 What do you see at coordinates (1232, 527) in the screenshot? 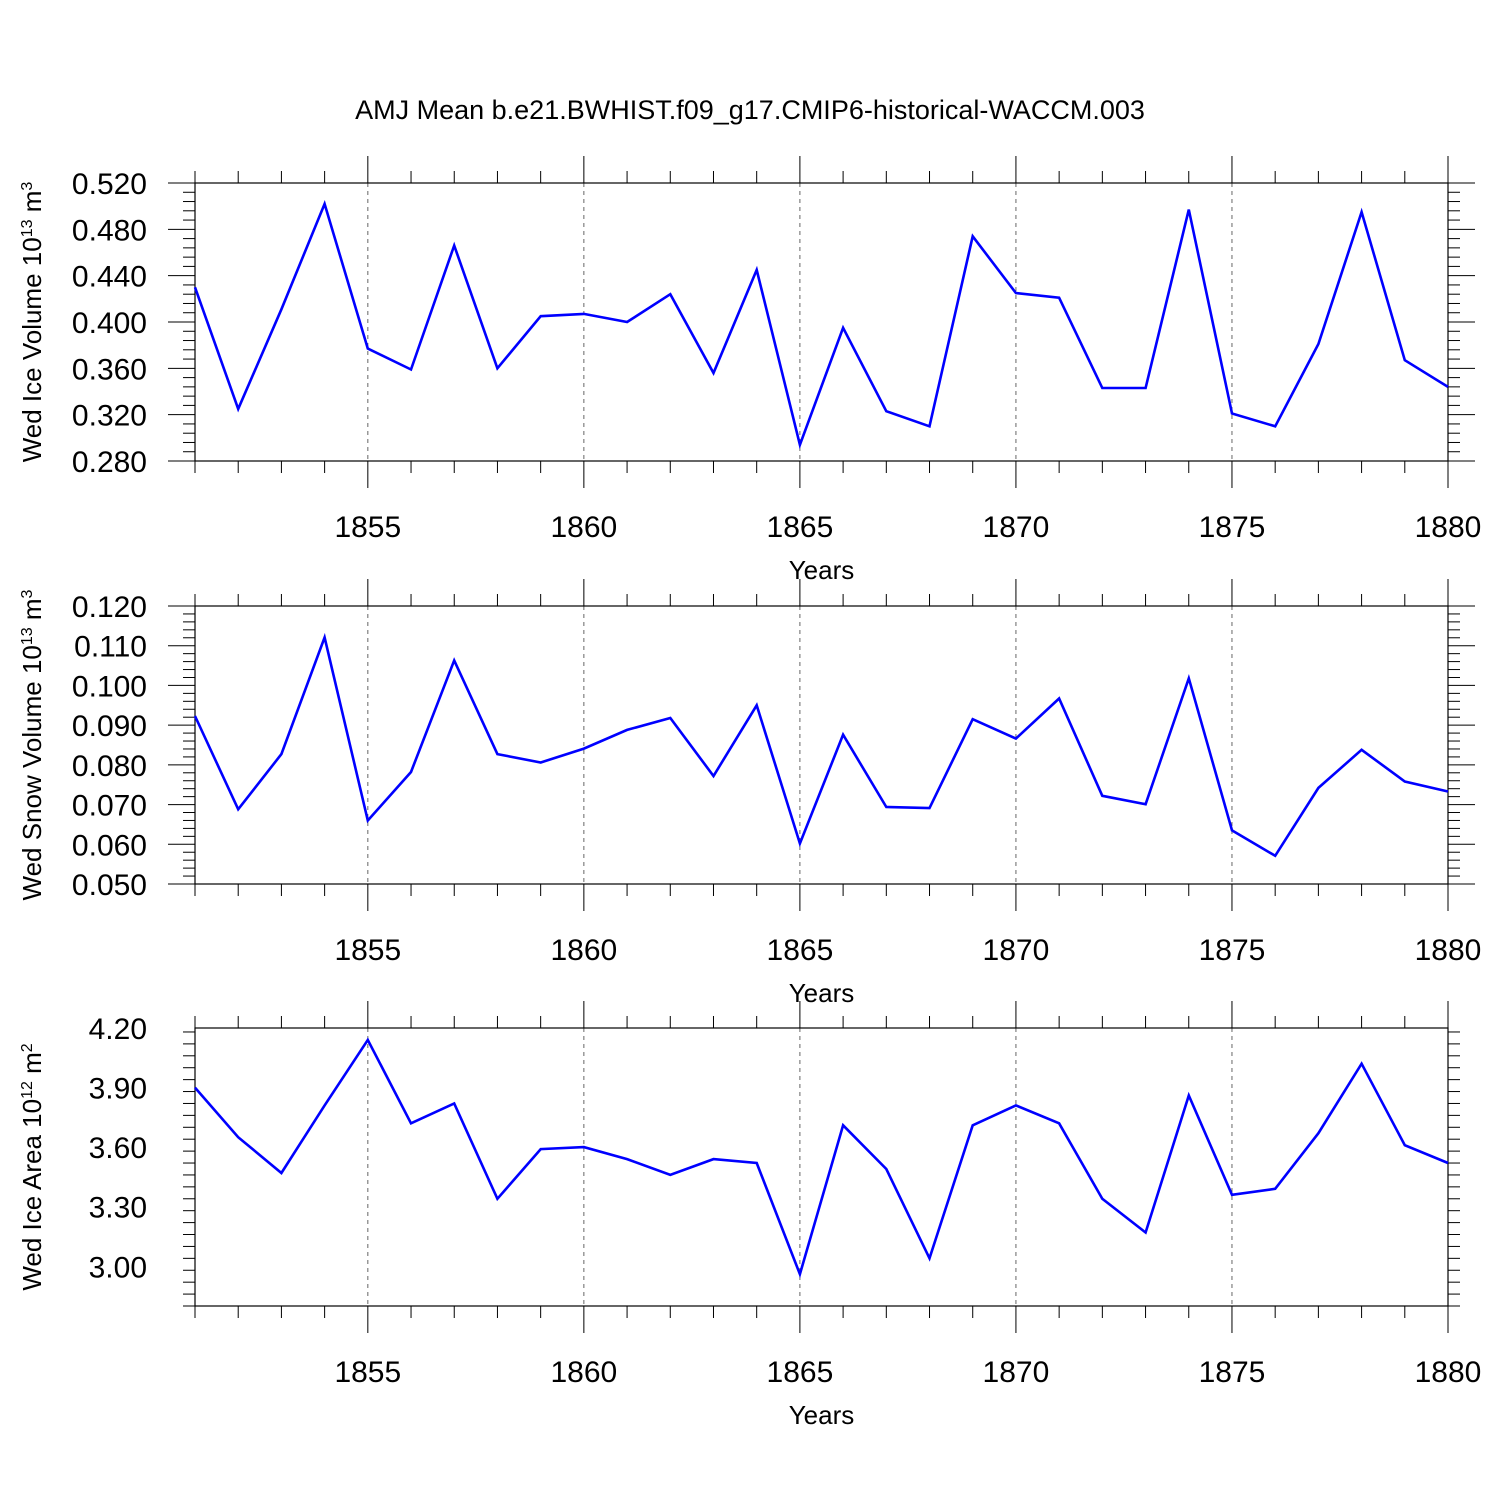
I see `ice-volume-xtick-label: 1875` at bounding box center [1232, 527].